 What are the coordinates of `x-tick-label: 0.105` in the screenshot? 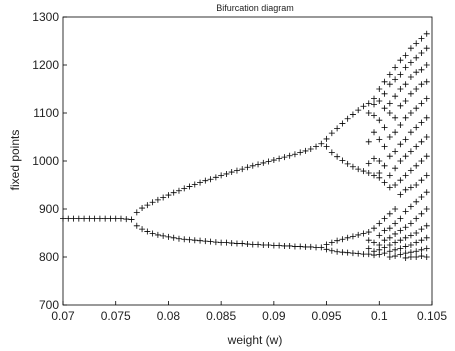 It's located at (432, 316).